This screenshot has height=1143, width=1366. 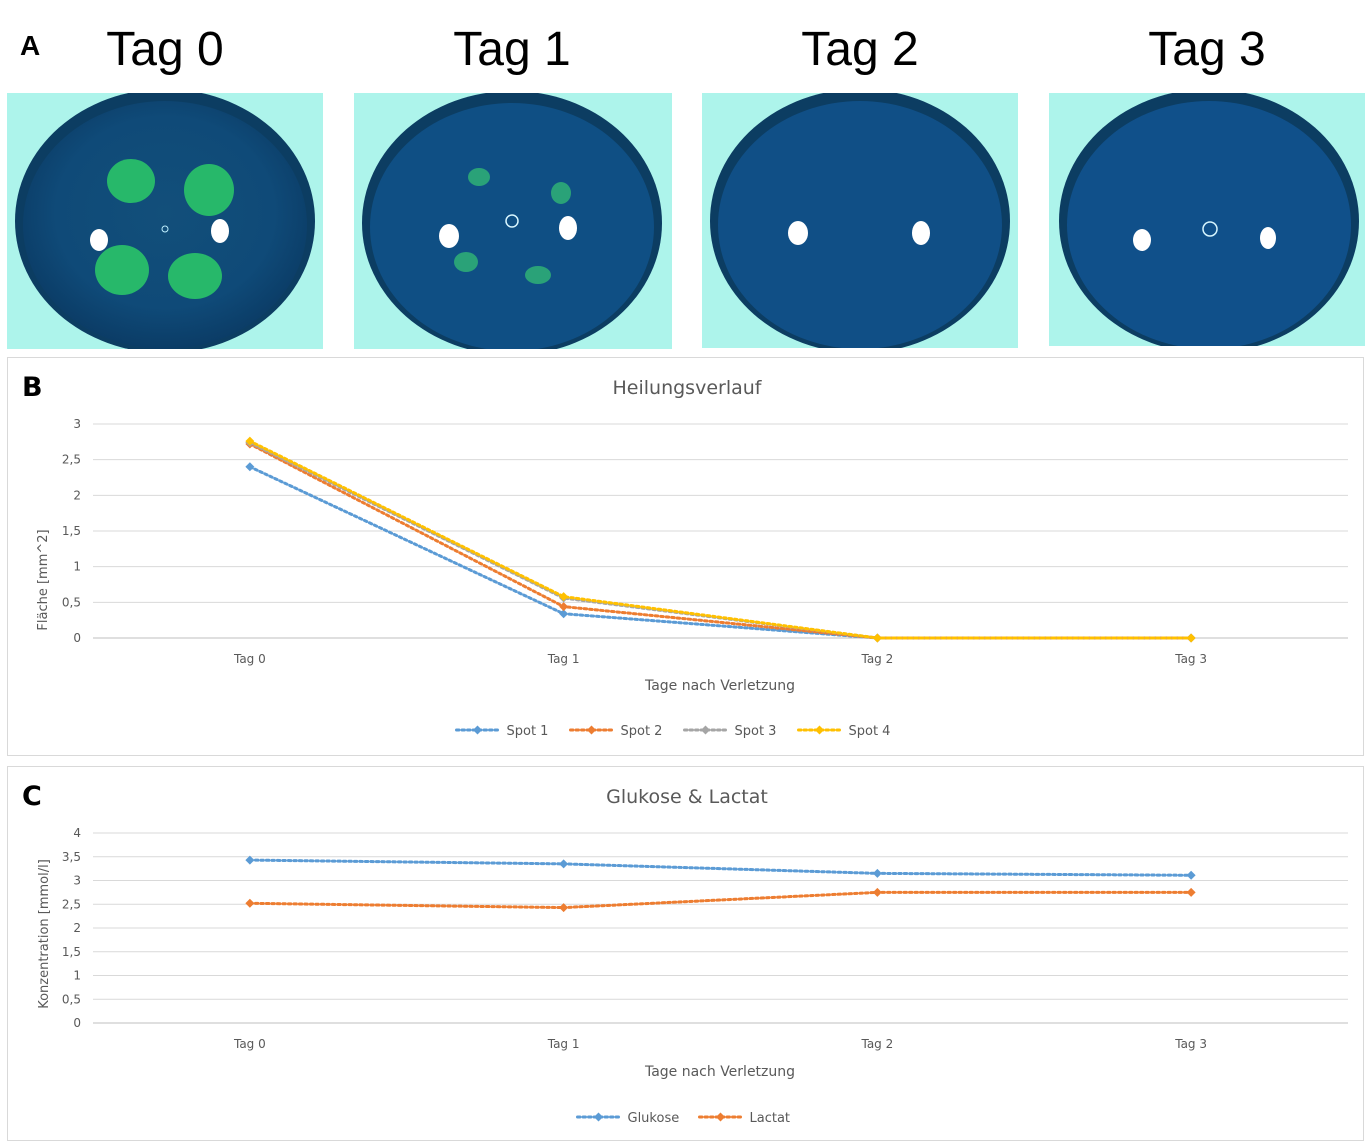 What do you see at coordinates (43, 579) in the screenshot?
I see `chart-b-ylabel: Fläche [mm^2]` at bounding box center [43, 579].